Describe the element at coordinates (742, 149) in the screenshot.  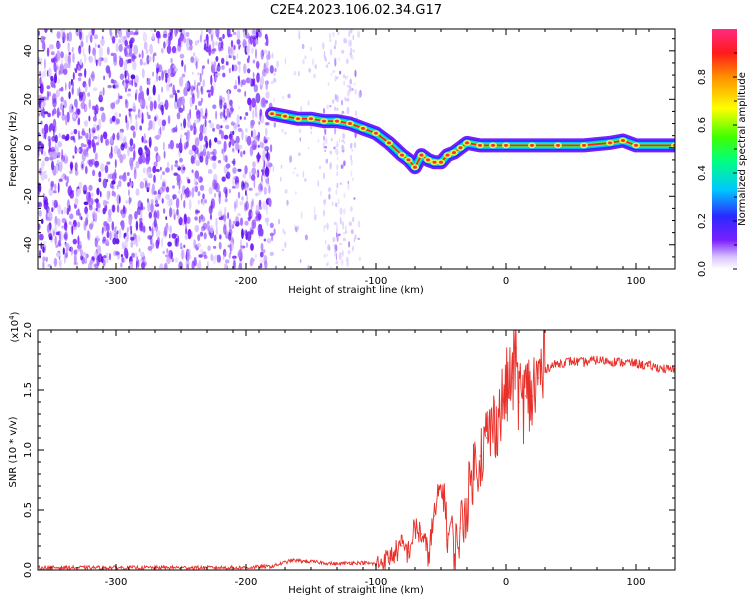
I see `colorbar-label: Normalized spectral amplitude` at that location.